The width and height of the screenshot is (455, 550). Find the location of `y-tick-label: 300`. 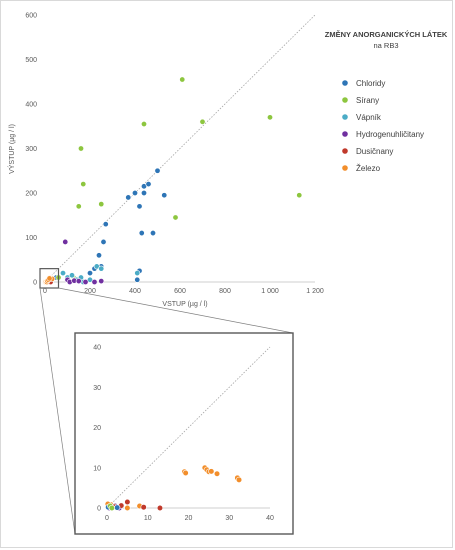

y-tick-label: 300 is located at coordinates (31, 149).